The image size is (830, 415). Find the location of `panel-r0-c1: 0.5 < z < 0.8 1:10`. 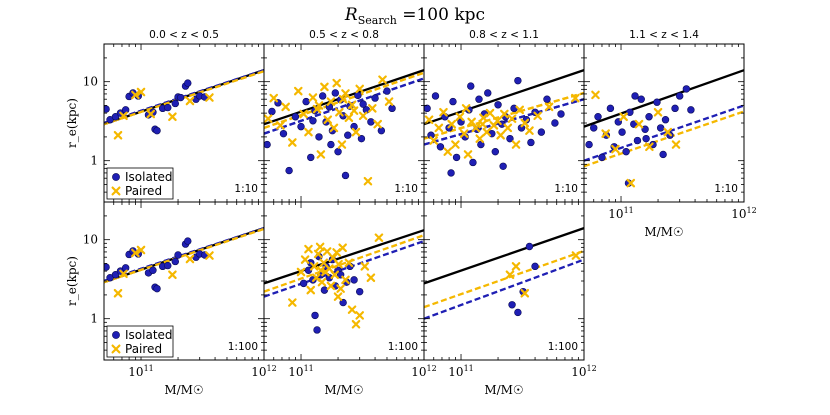

panel-r0-c1: 0.5 < z < 0.8 1:10 is located at coordinates (344, 116).